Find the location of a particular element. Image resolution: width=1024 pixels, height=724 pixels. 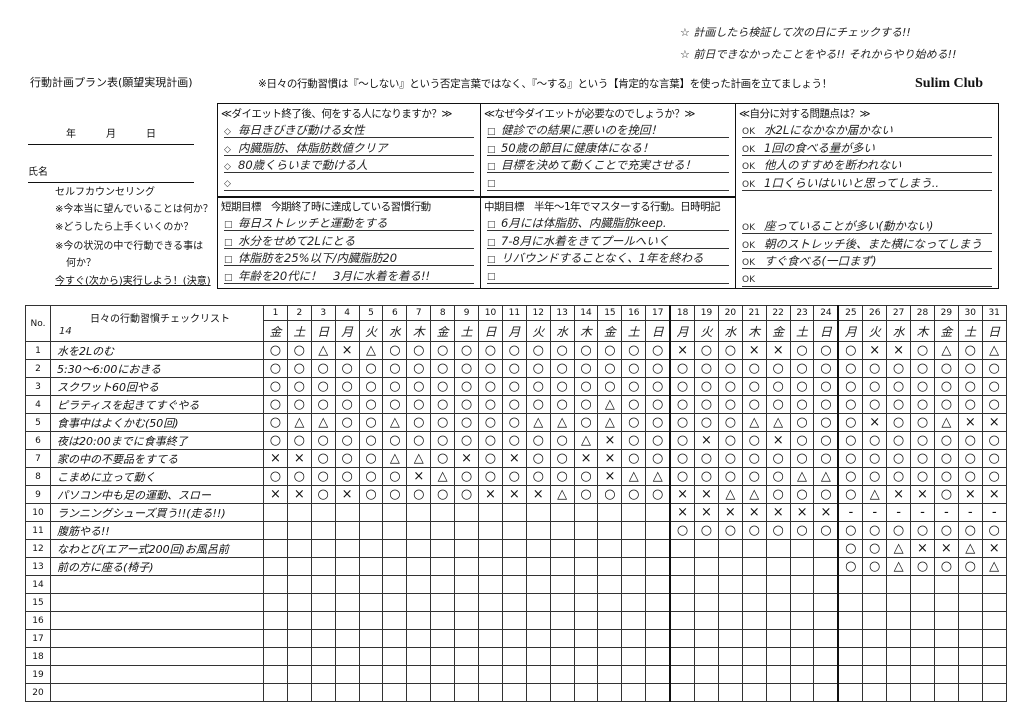

habit-item is located at coordinates (157, 674).